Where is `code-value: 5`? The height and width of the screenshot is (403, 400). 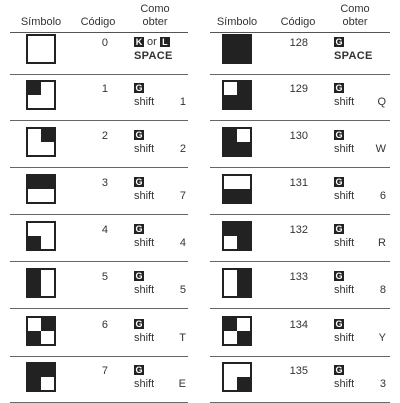
code-value: 5 is located at coordinates (104, 277).